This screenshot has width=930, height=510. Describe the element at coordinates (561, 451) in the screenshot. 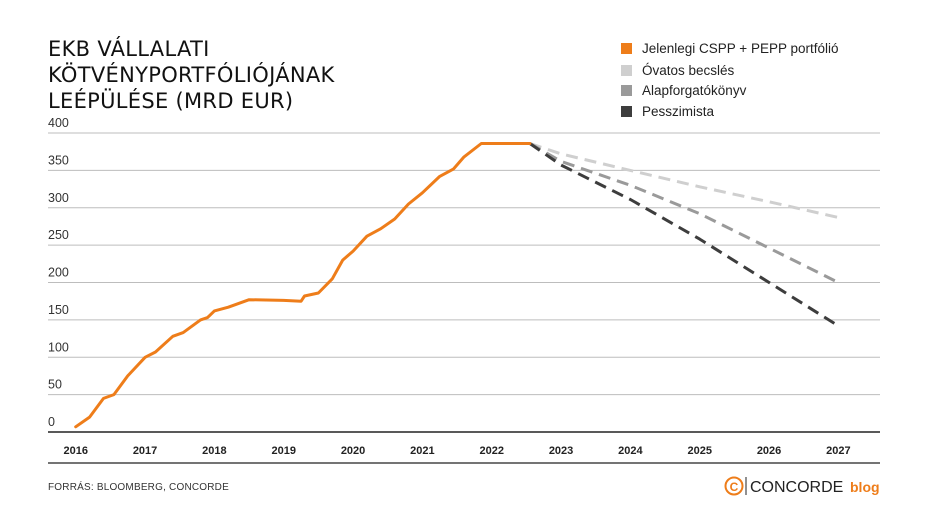

I see `x-tick-label-2023: 2023` at that location.